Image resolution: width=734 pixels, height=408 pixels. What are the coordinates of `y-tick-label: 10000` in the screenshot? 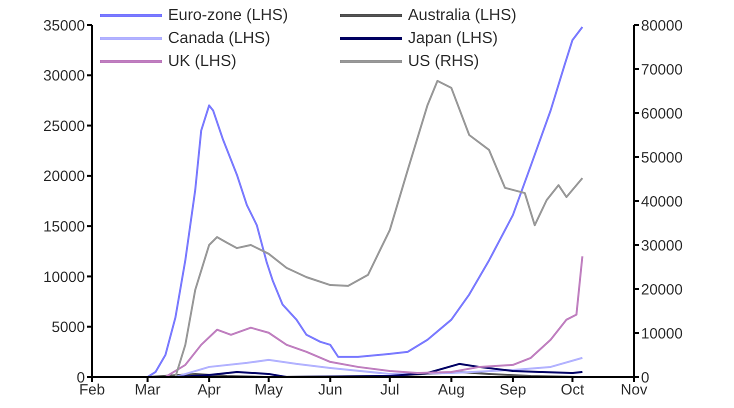 It's located at (64, 277).